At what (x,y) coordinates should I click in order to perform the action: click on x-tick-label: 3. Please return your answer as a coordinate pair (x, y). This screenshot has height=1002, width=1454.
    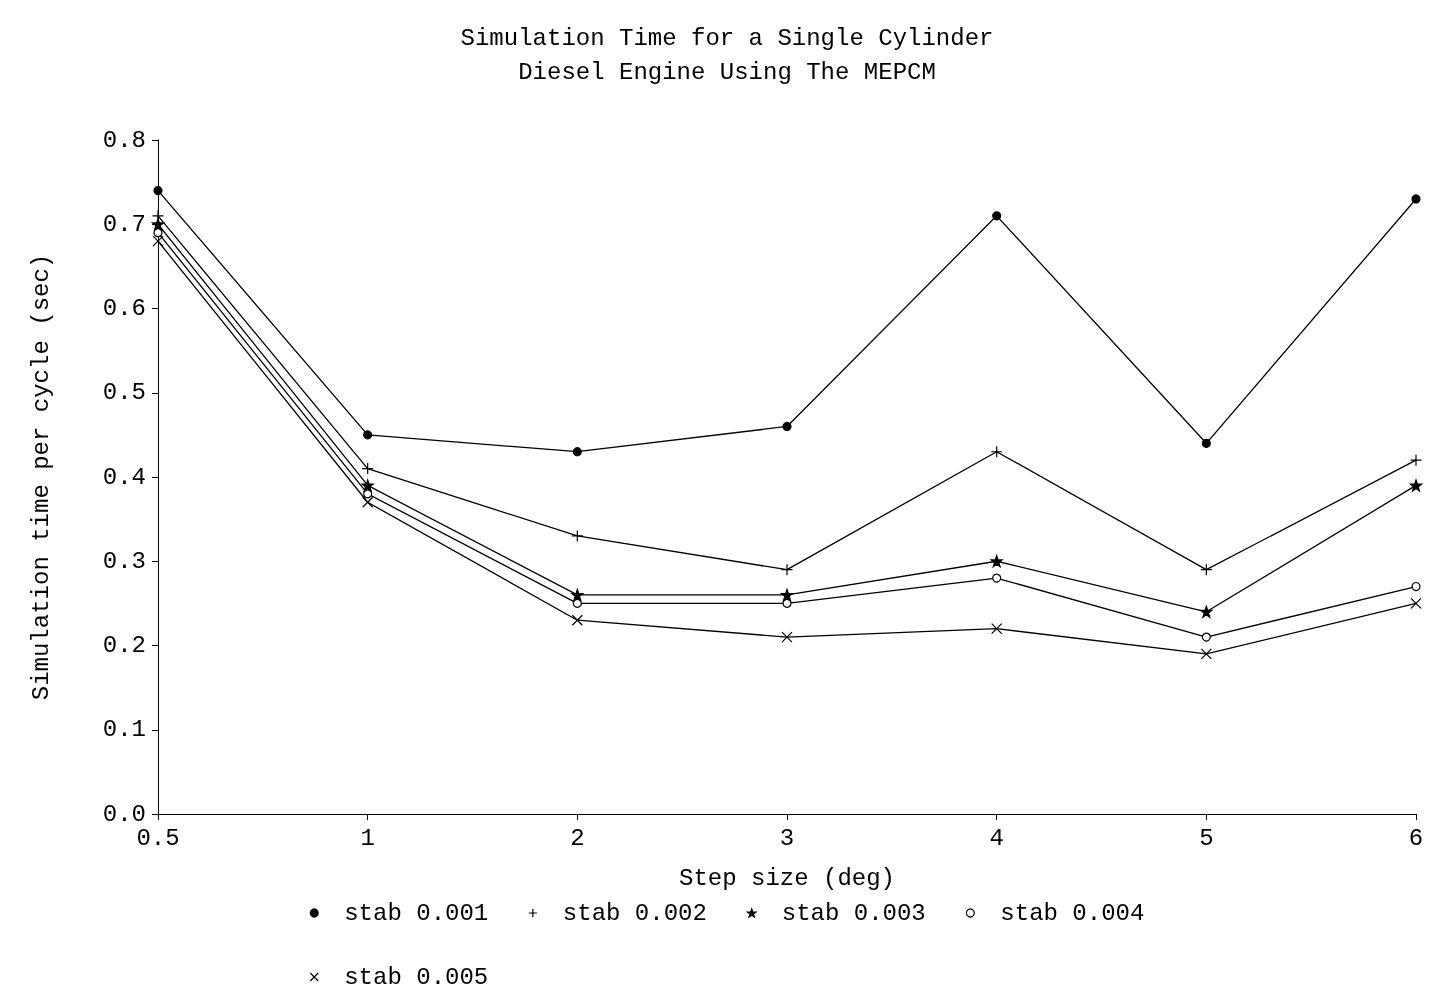
    Looking at the image, I should click on (787, 838).